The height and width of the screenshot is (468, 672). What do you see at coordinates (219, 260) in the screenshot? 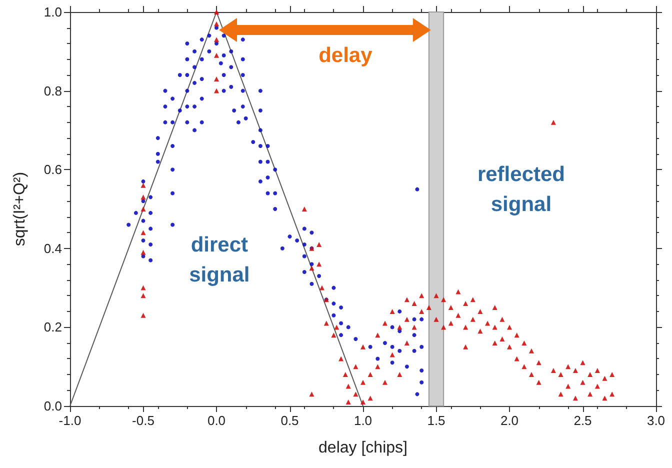
I see `annotation: direct signal` at bounding box center [219, 260].